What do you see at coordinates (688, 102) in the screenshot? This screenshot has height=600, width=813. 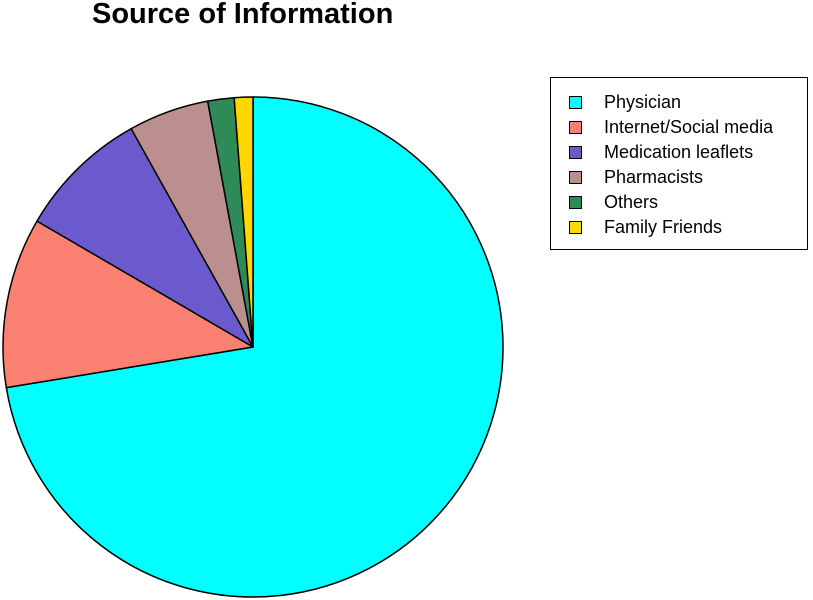 I see `legend-item-physician: Physician` at bounding box center [688, 102].